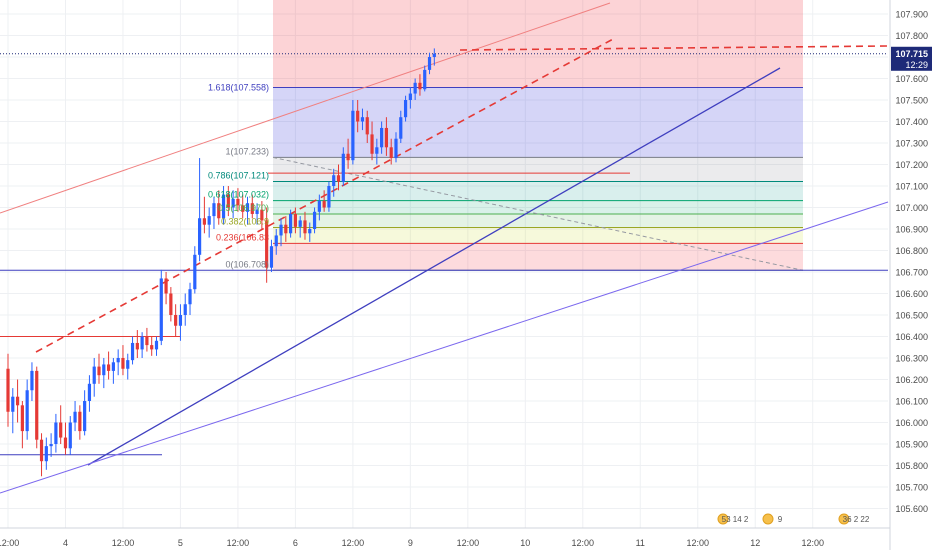  I want to click on price-tick-label: 105.800, so click(911, 466).